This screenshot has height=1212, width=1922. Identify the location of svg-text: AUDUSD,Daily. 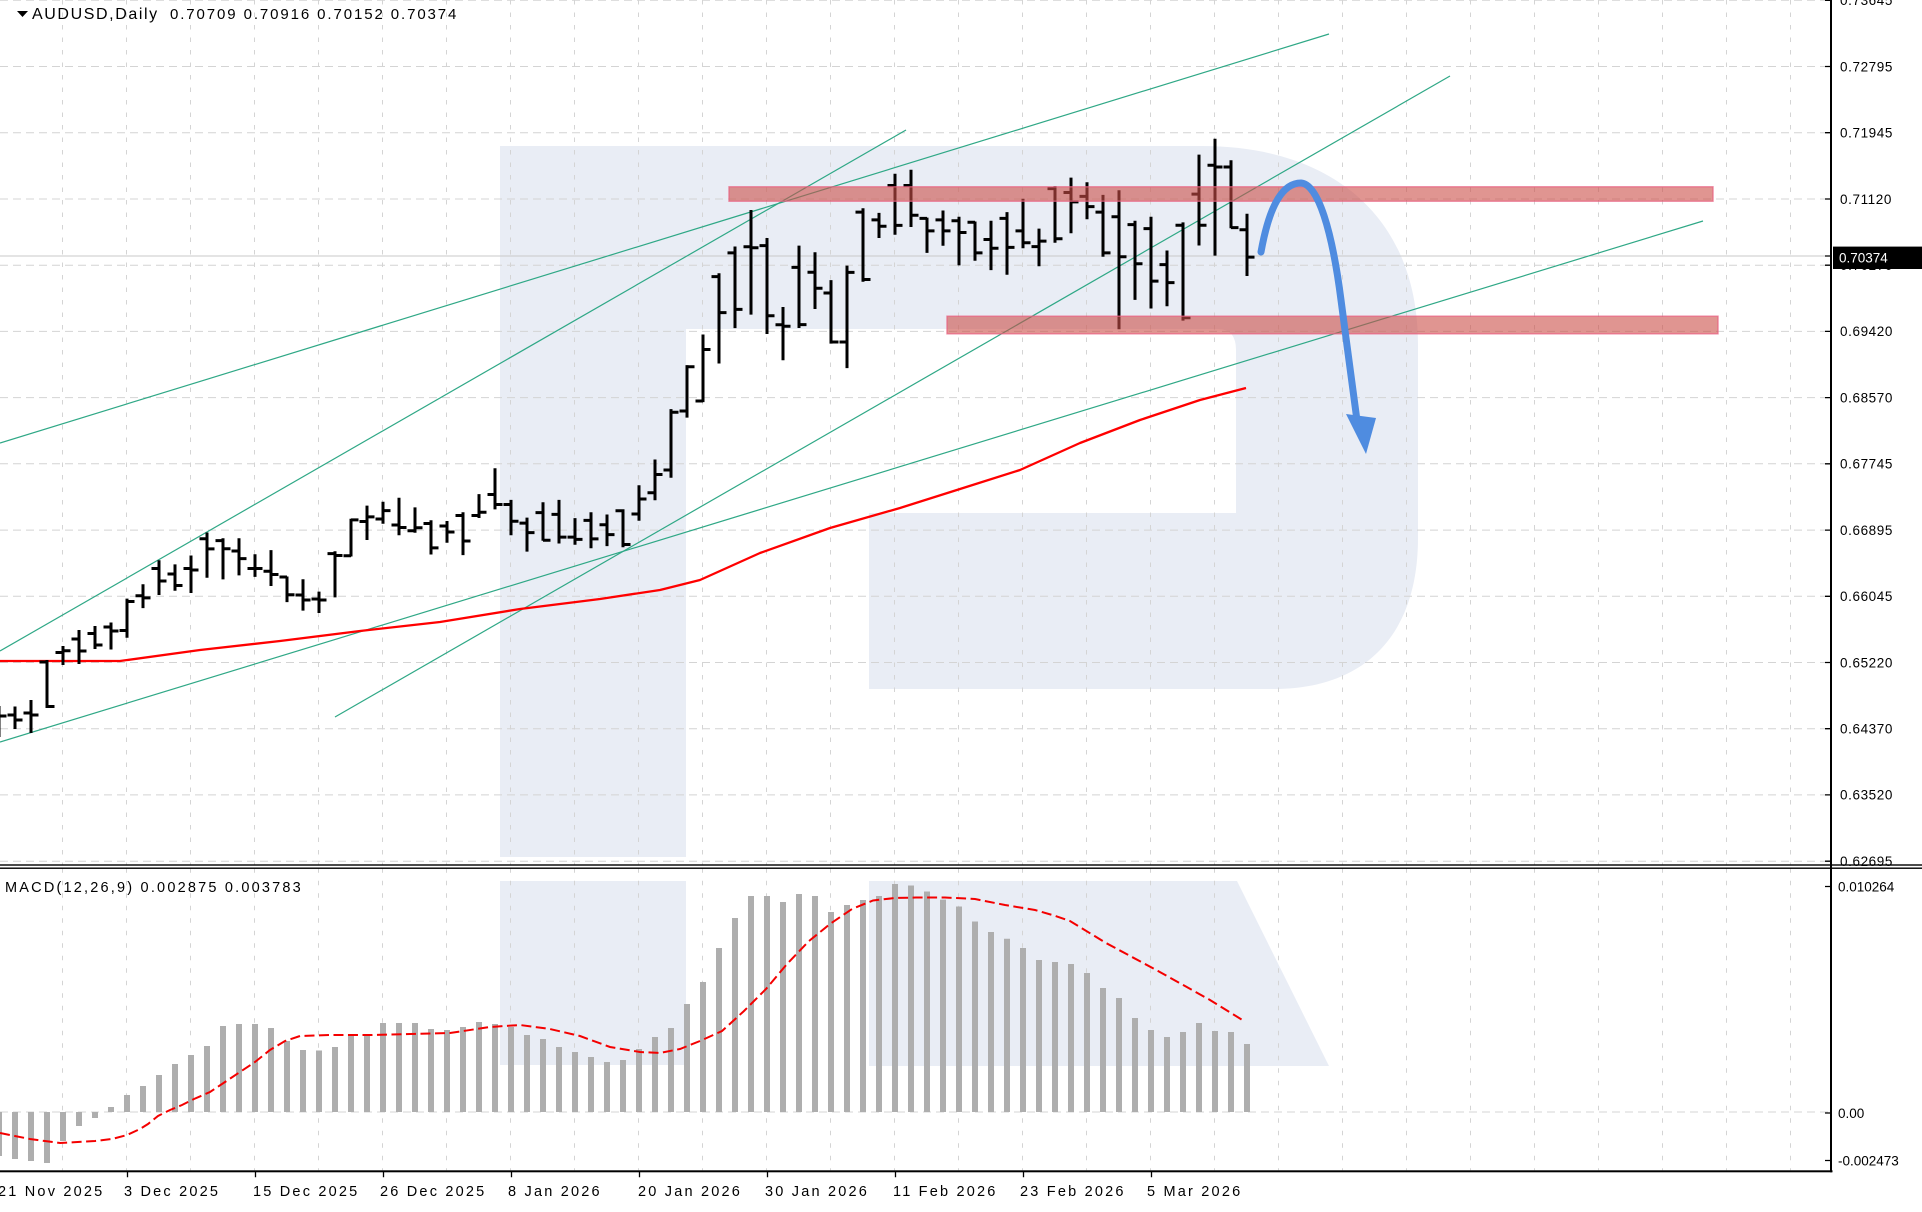
(95, 14).